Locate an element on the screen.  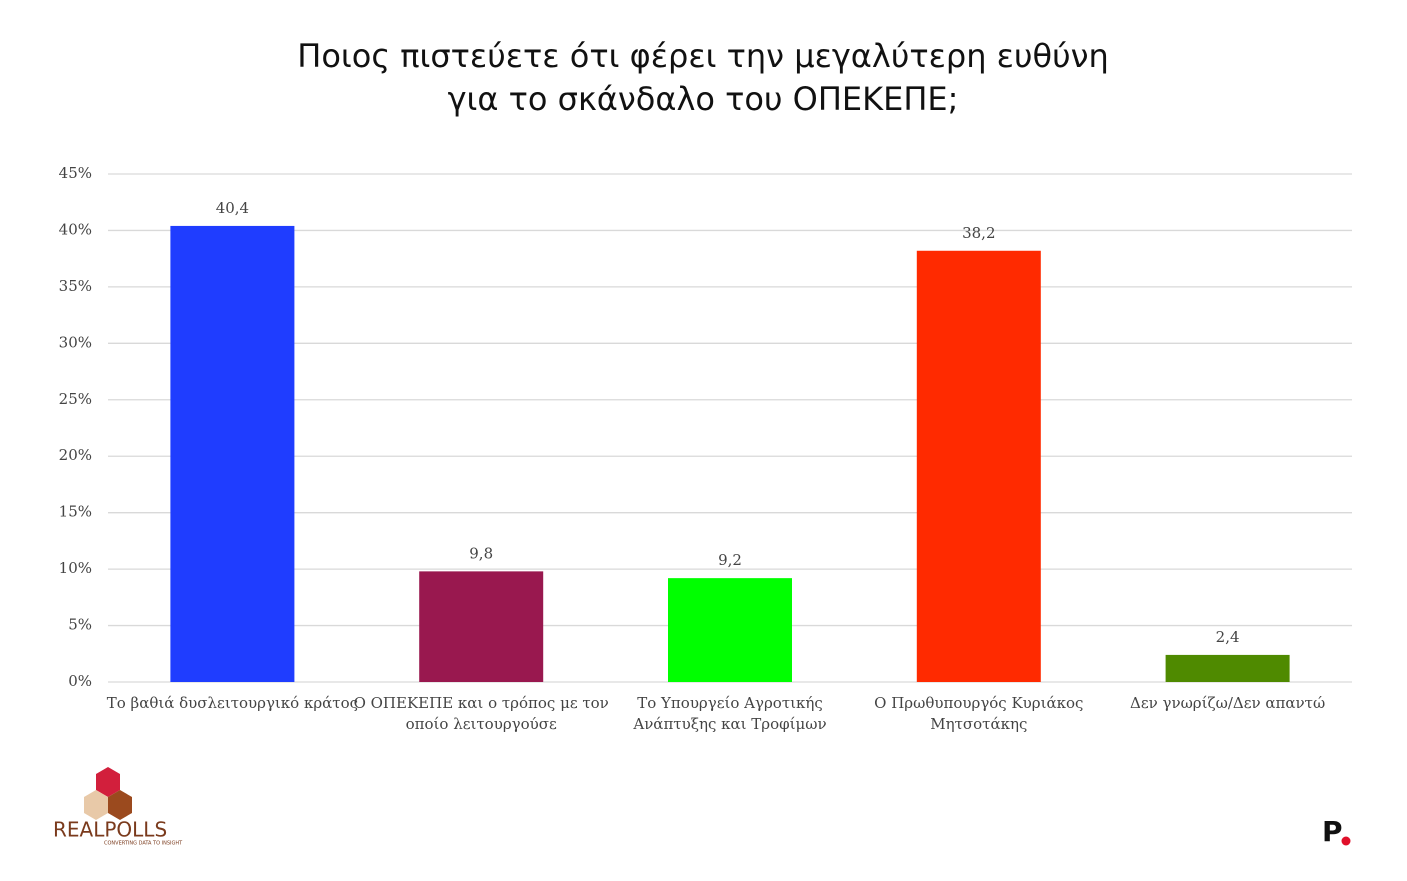
logo-right: P is located at coordinates (1336, 831).